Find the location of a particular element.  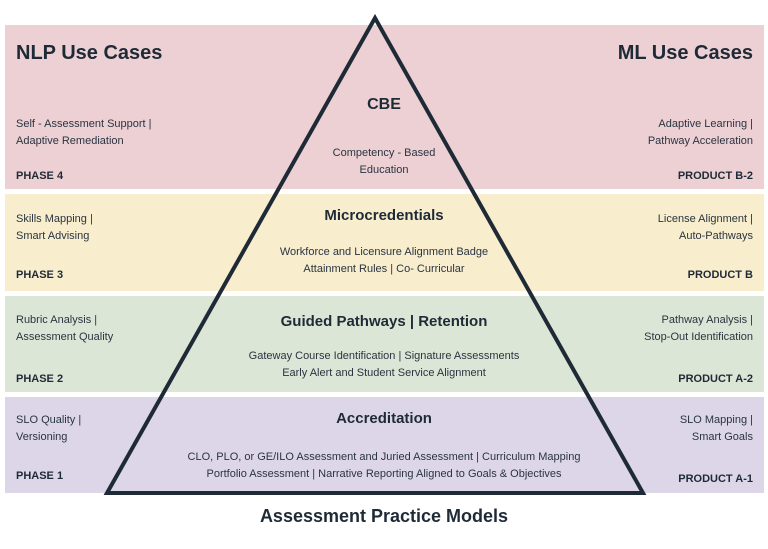

guided-pathways-title: Guided Pathways | Retention is located at coordinates (384, 321).